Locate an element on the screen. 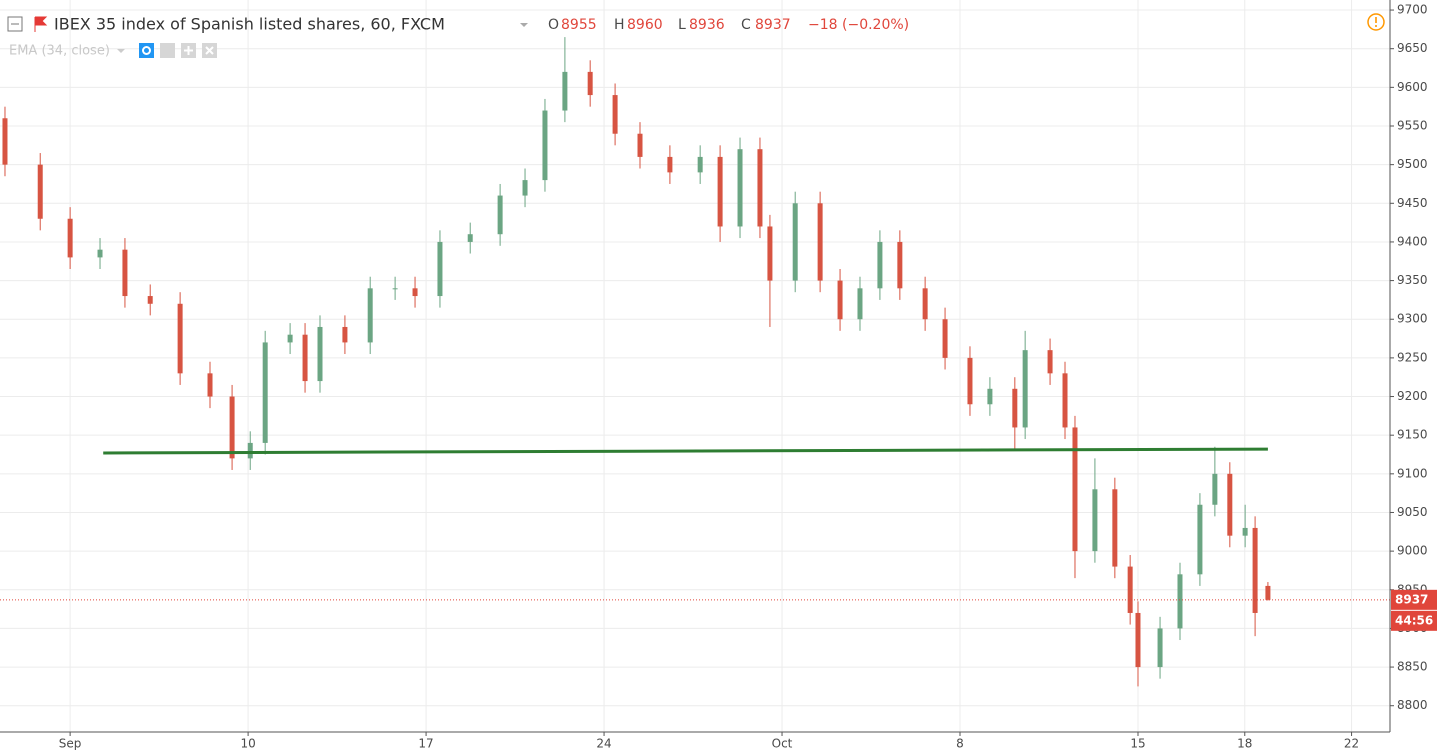 This screenshot has height=753, width=1437. x-tick-label: Oct is located at coordinates (782, 744).